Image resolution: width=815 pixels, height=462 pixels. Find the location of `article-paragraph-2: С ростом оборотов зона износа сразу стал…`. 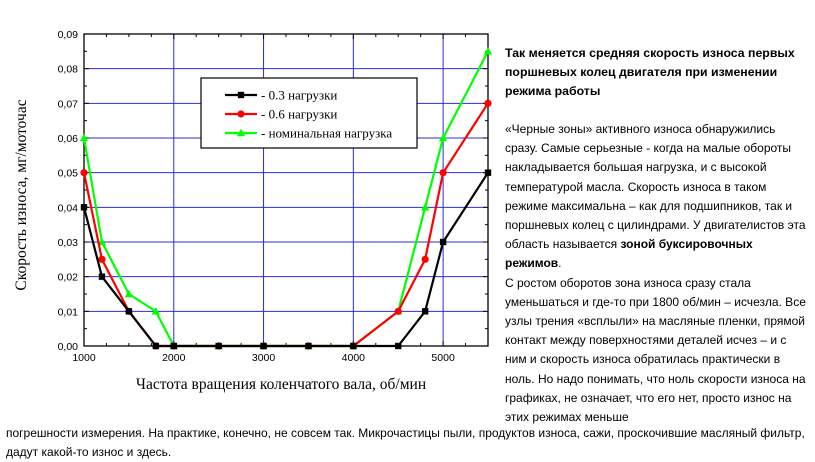

article-paragraph-2: С ростом оборотов зона износа сразу стал… is located at coordinates (655, 350).